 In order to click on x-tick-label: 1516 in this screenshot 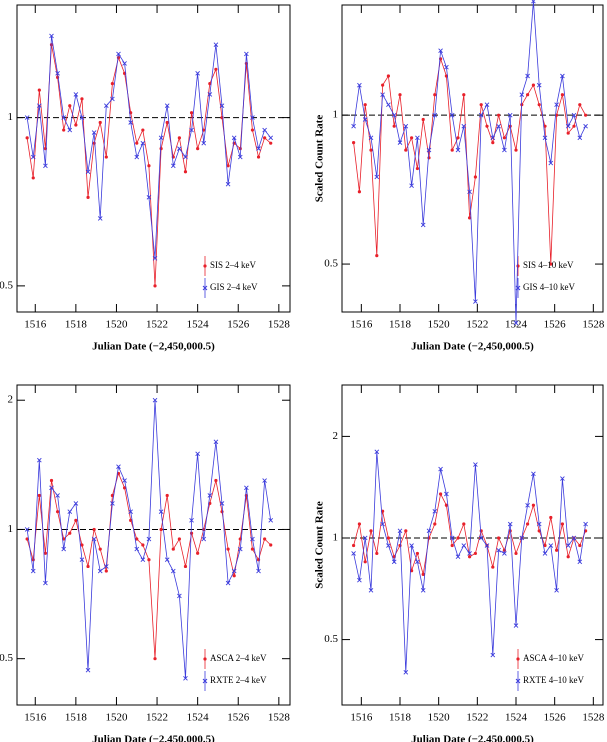, I will do `click(35, 325)`.